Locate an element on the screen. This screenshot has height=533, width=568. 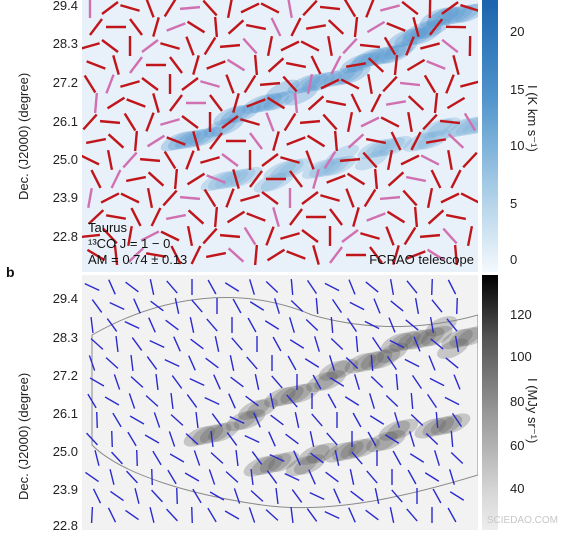
cb-a-tick: 20 is located at coordinates (517, 31).